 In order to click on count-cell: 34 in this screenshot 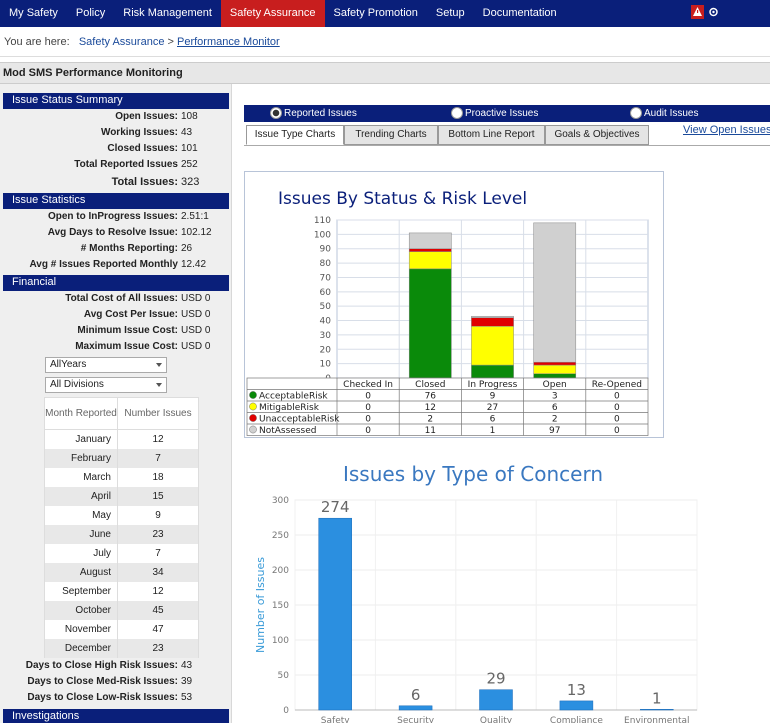, I will do `click(158, 572)`.